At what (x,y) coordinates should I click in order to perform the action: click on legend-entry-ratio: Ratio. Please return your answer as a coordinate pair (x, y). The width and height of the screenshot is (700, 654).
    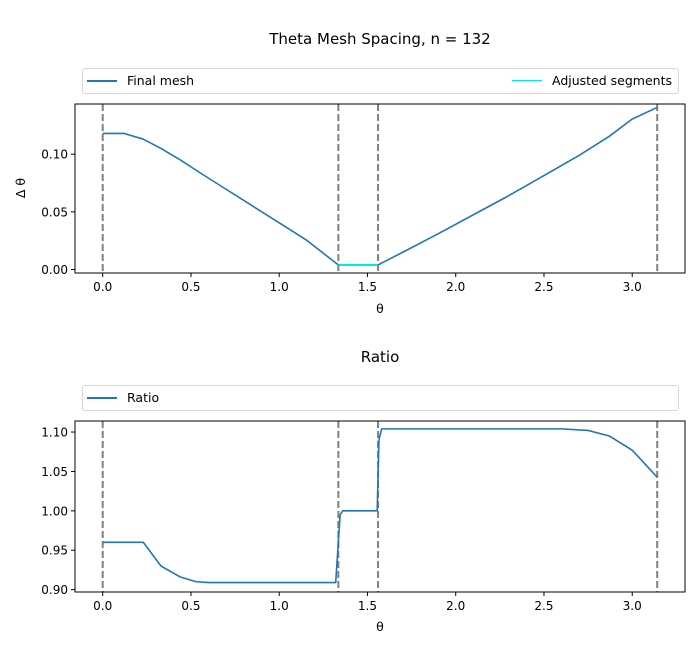
    Looking at the image, I should click on (123, 397).